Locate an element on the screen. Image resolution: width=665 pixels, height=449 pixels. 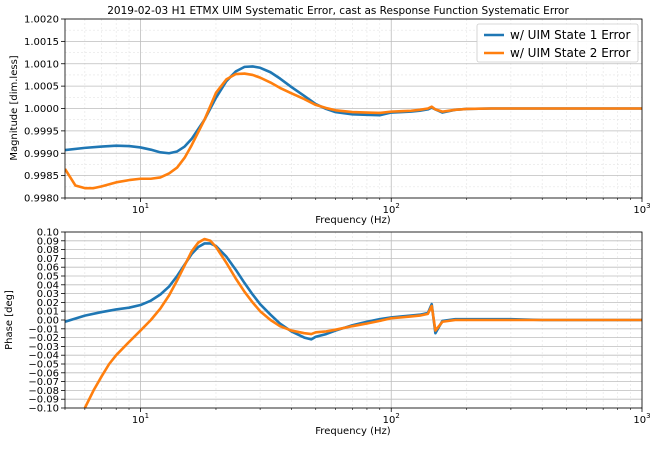
phase-y-tick-label: −0.10 is located at coordinates (43, 409).